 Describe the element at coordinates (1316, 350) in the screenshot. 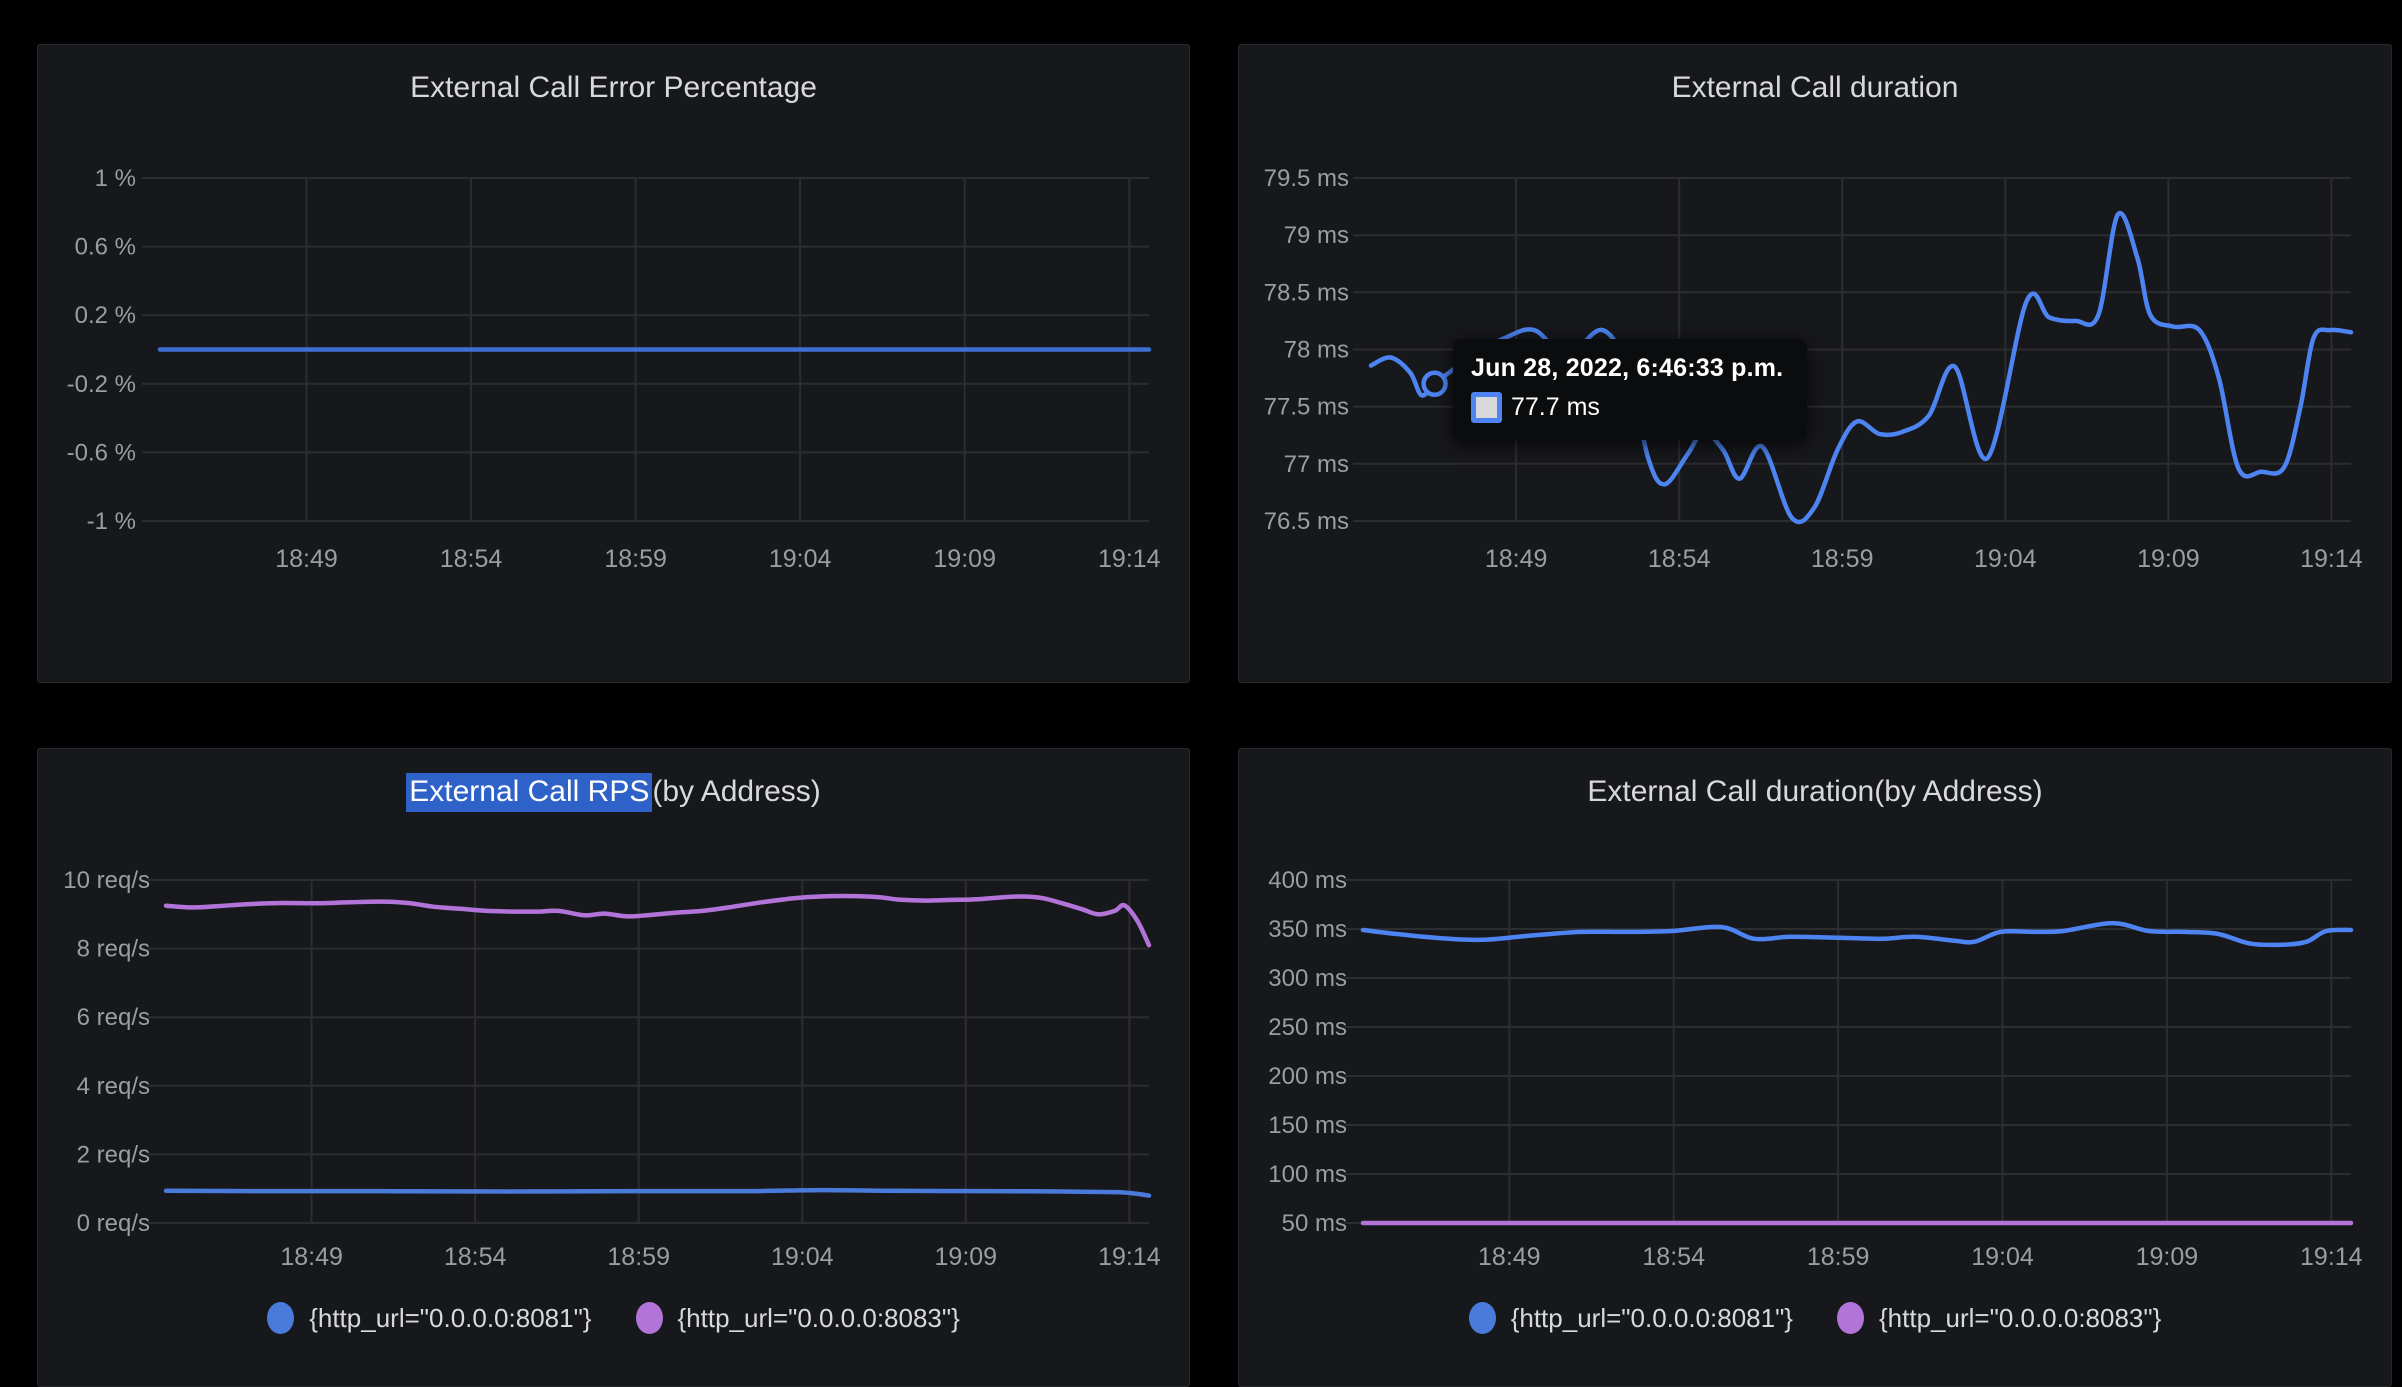

I see `svg-text: 78 ms` at that location.